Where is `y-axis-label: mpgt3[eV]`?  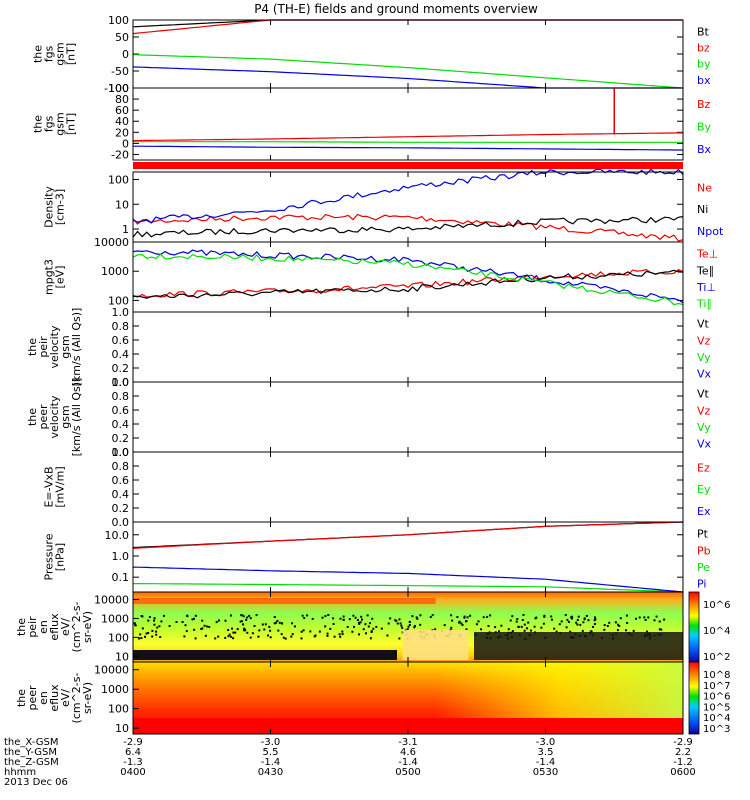
y-axis-label: mpgt3[eV] is located at coordinates (55, 277).